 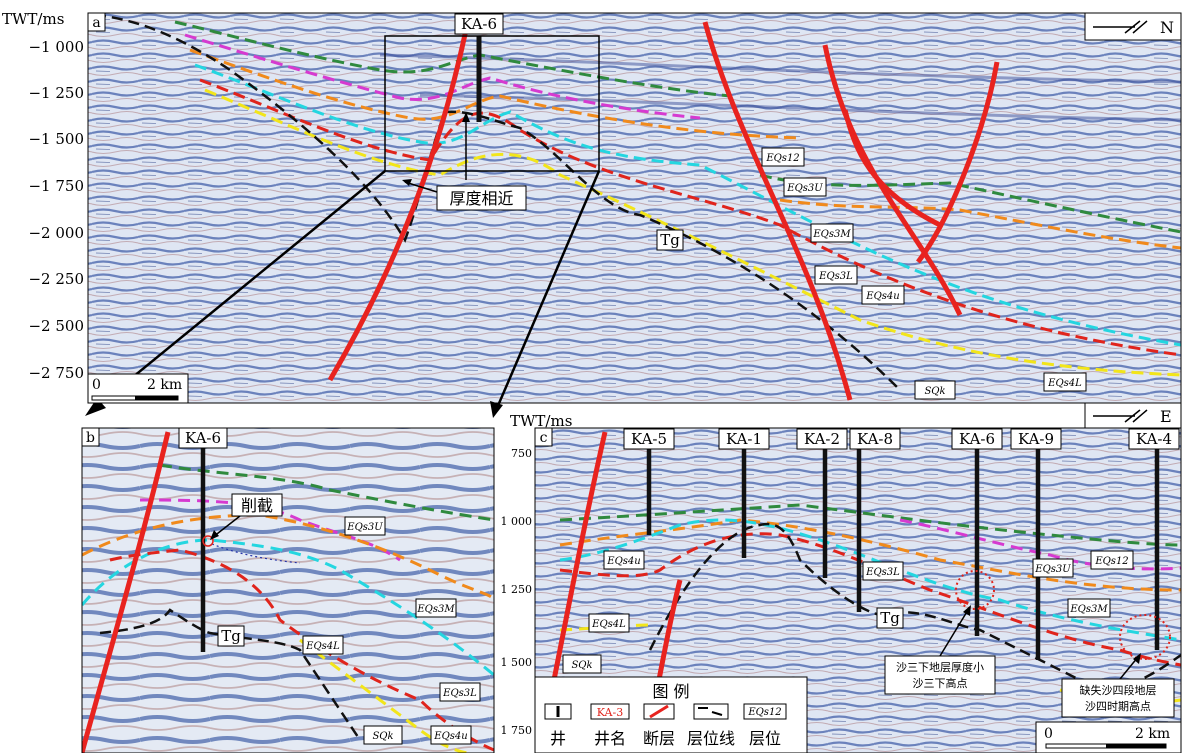 I want to click on axis-title-c: TWT/ms, so click(x=541, y=421).